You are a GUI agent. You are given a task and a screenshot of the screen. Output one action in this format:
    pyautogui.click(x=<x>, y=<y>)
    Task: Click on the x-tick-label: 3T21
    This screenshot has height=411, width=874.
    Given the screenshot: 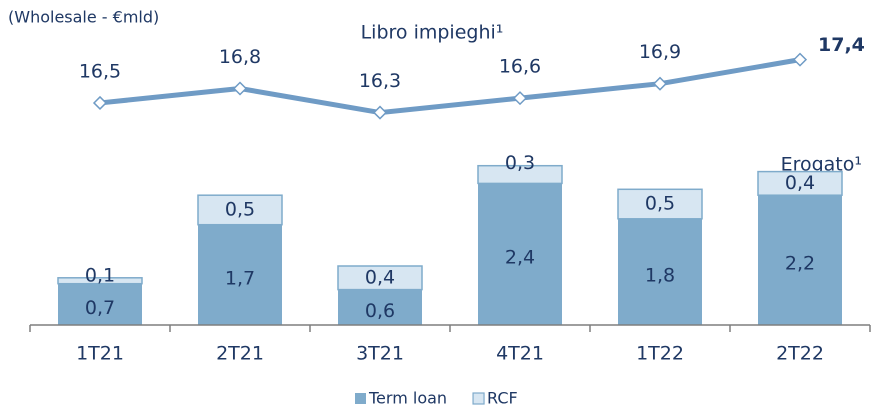 What is the action you would take?
    pyautogui.click(x=380, y=354)
    